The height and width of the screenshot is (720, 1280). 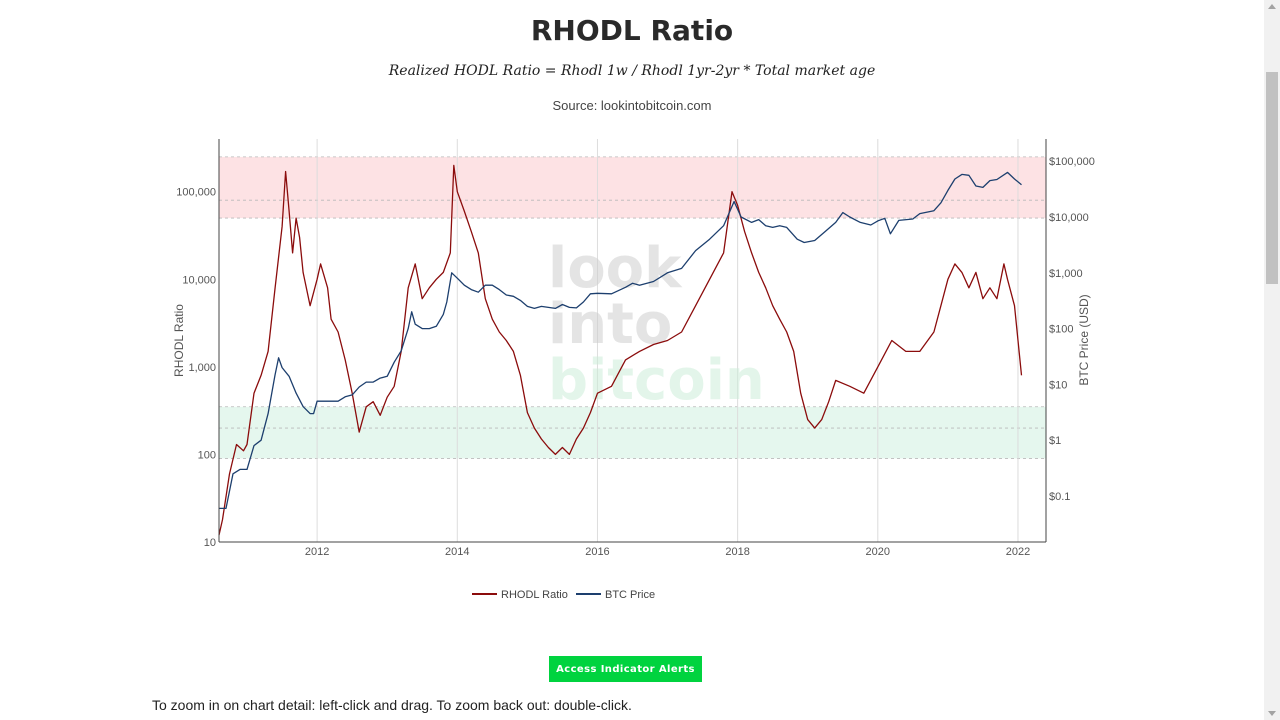 What do you see at coordinates (1272, 6) in the screenshot?
I see `scroll-up-arrow-icon` at bounding box center [1272, 6].